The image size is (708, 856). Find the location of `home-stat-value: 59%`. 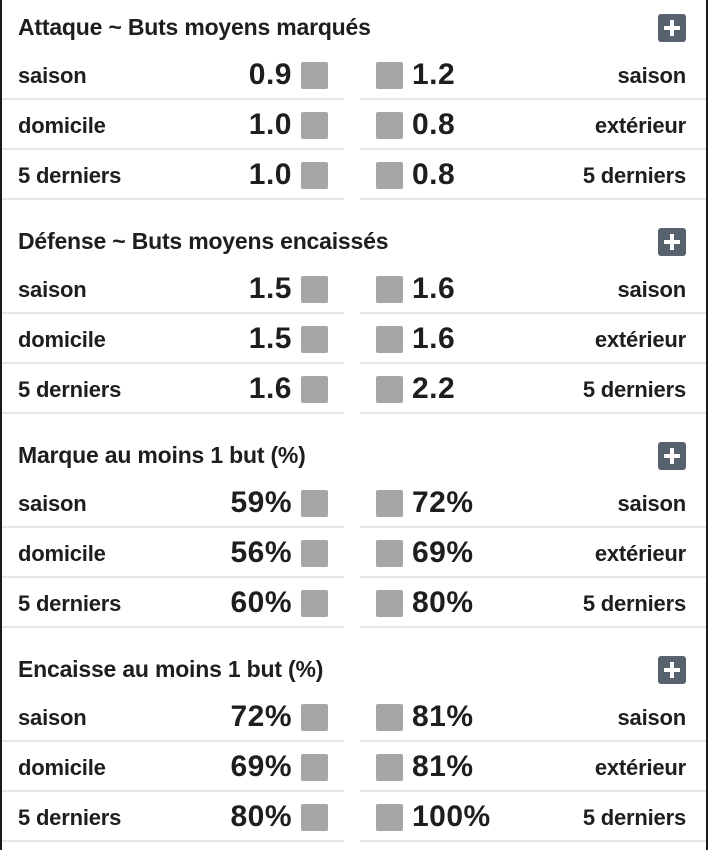

home-stat-value: 59% is located at coordinates (261, 502).